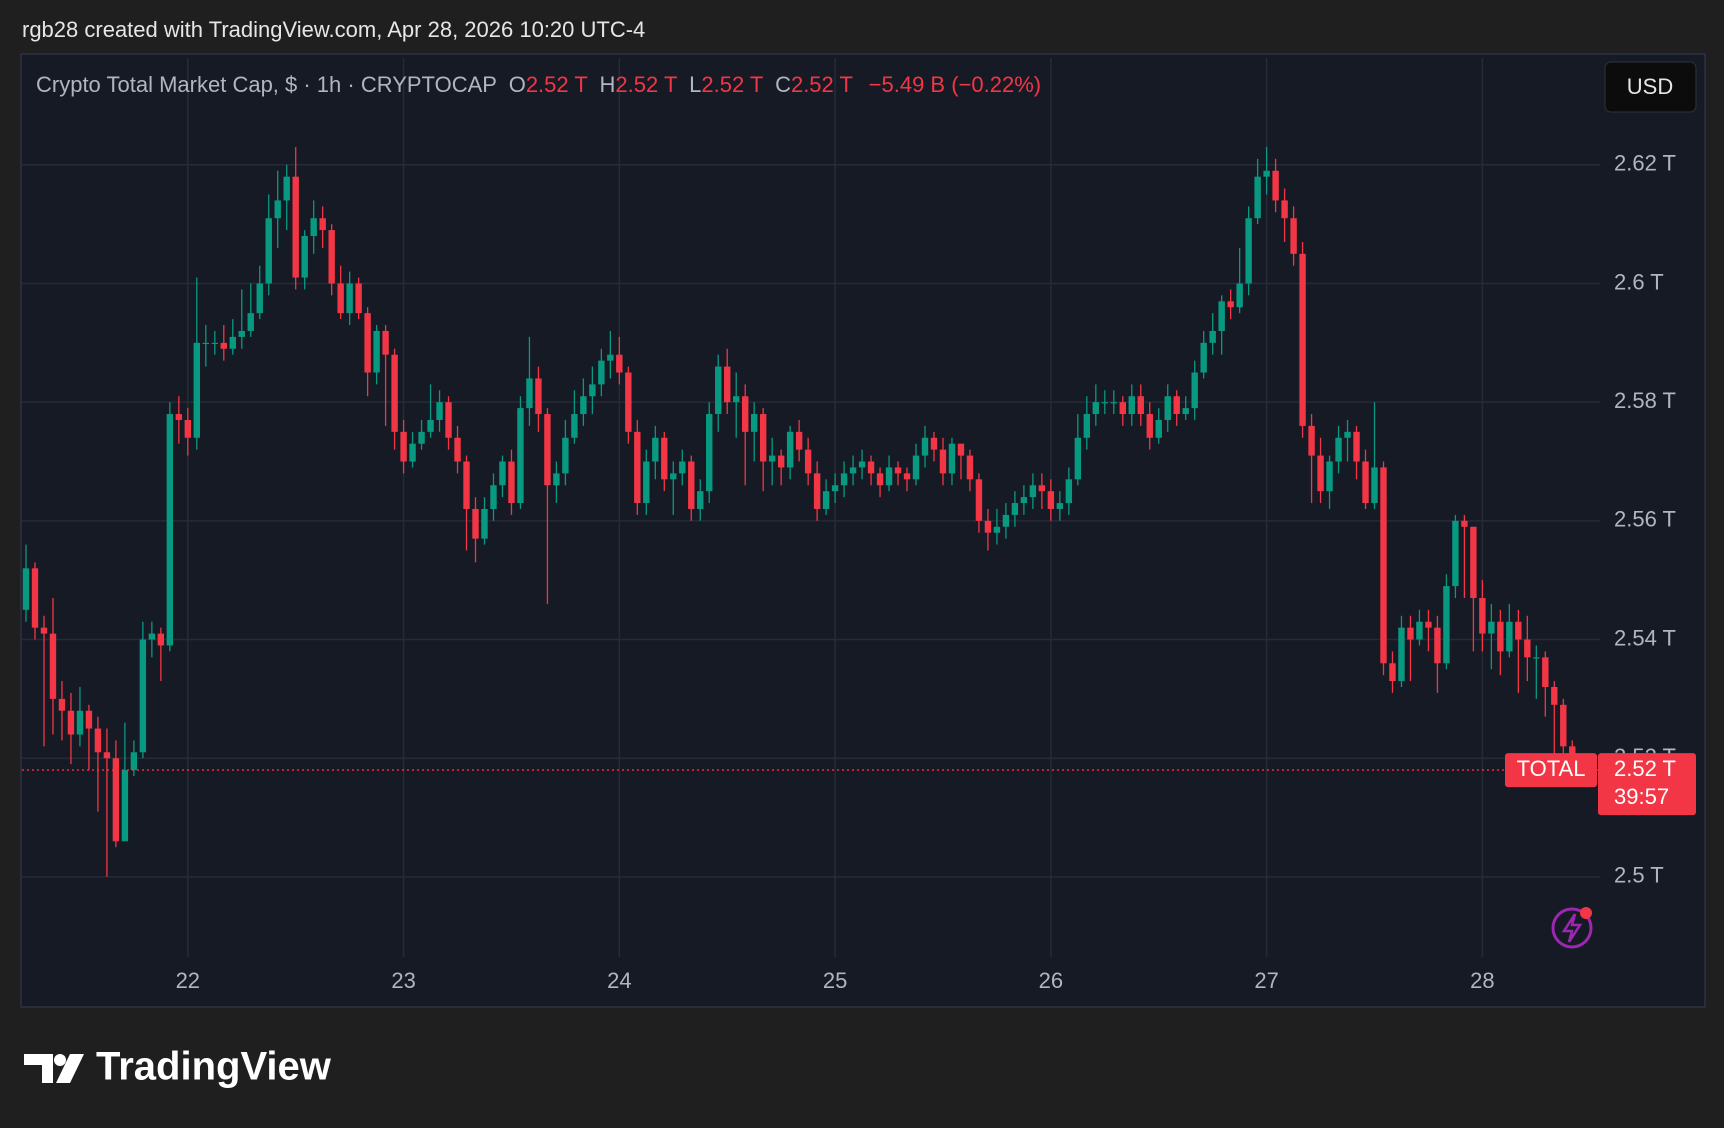 The width and height of the screenshot is (1724, 1128). Describe the element at coordinates (214, 1067) in the screenshot. I see `brand-name: TradingView` at that location.